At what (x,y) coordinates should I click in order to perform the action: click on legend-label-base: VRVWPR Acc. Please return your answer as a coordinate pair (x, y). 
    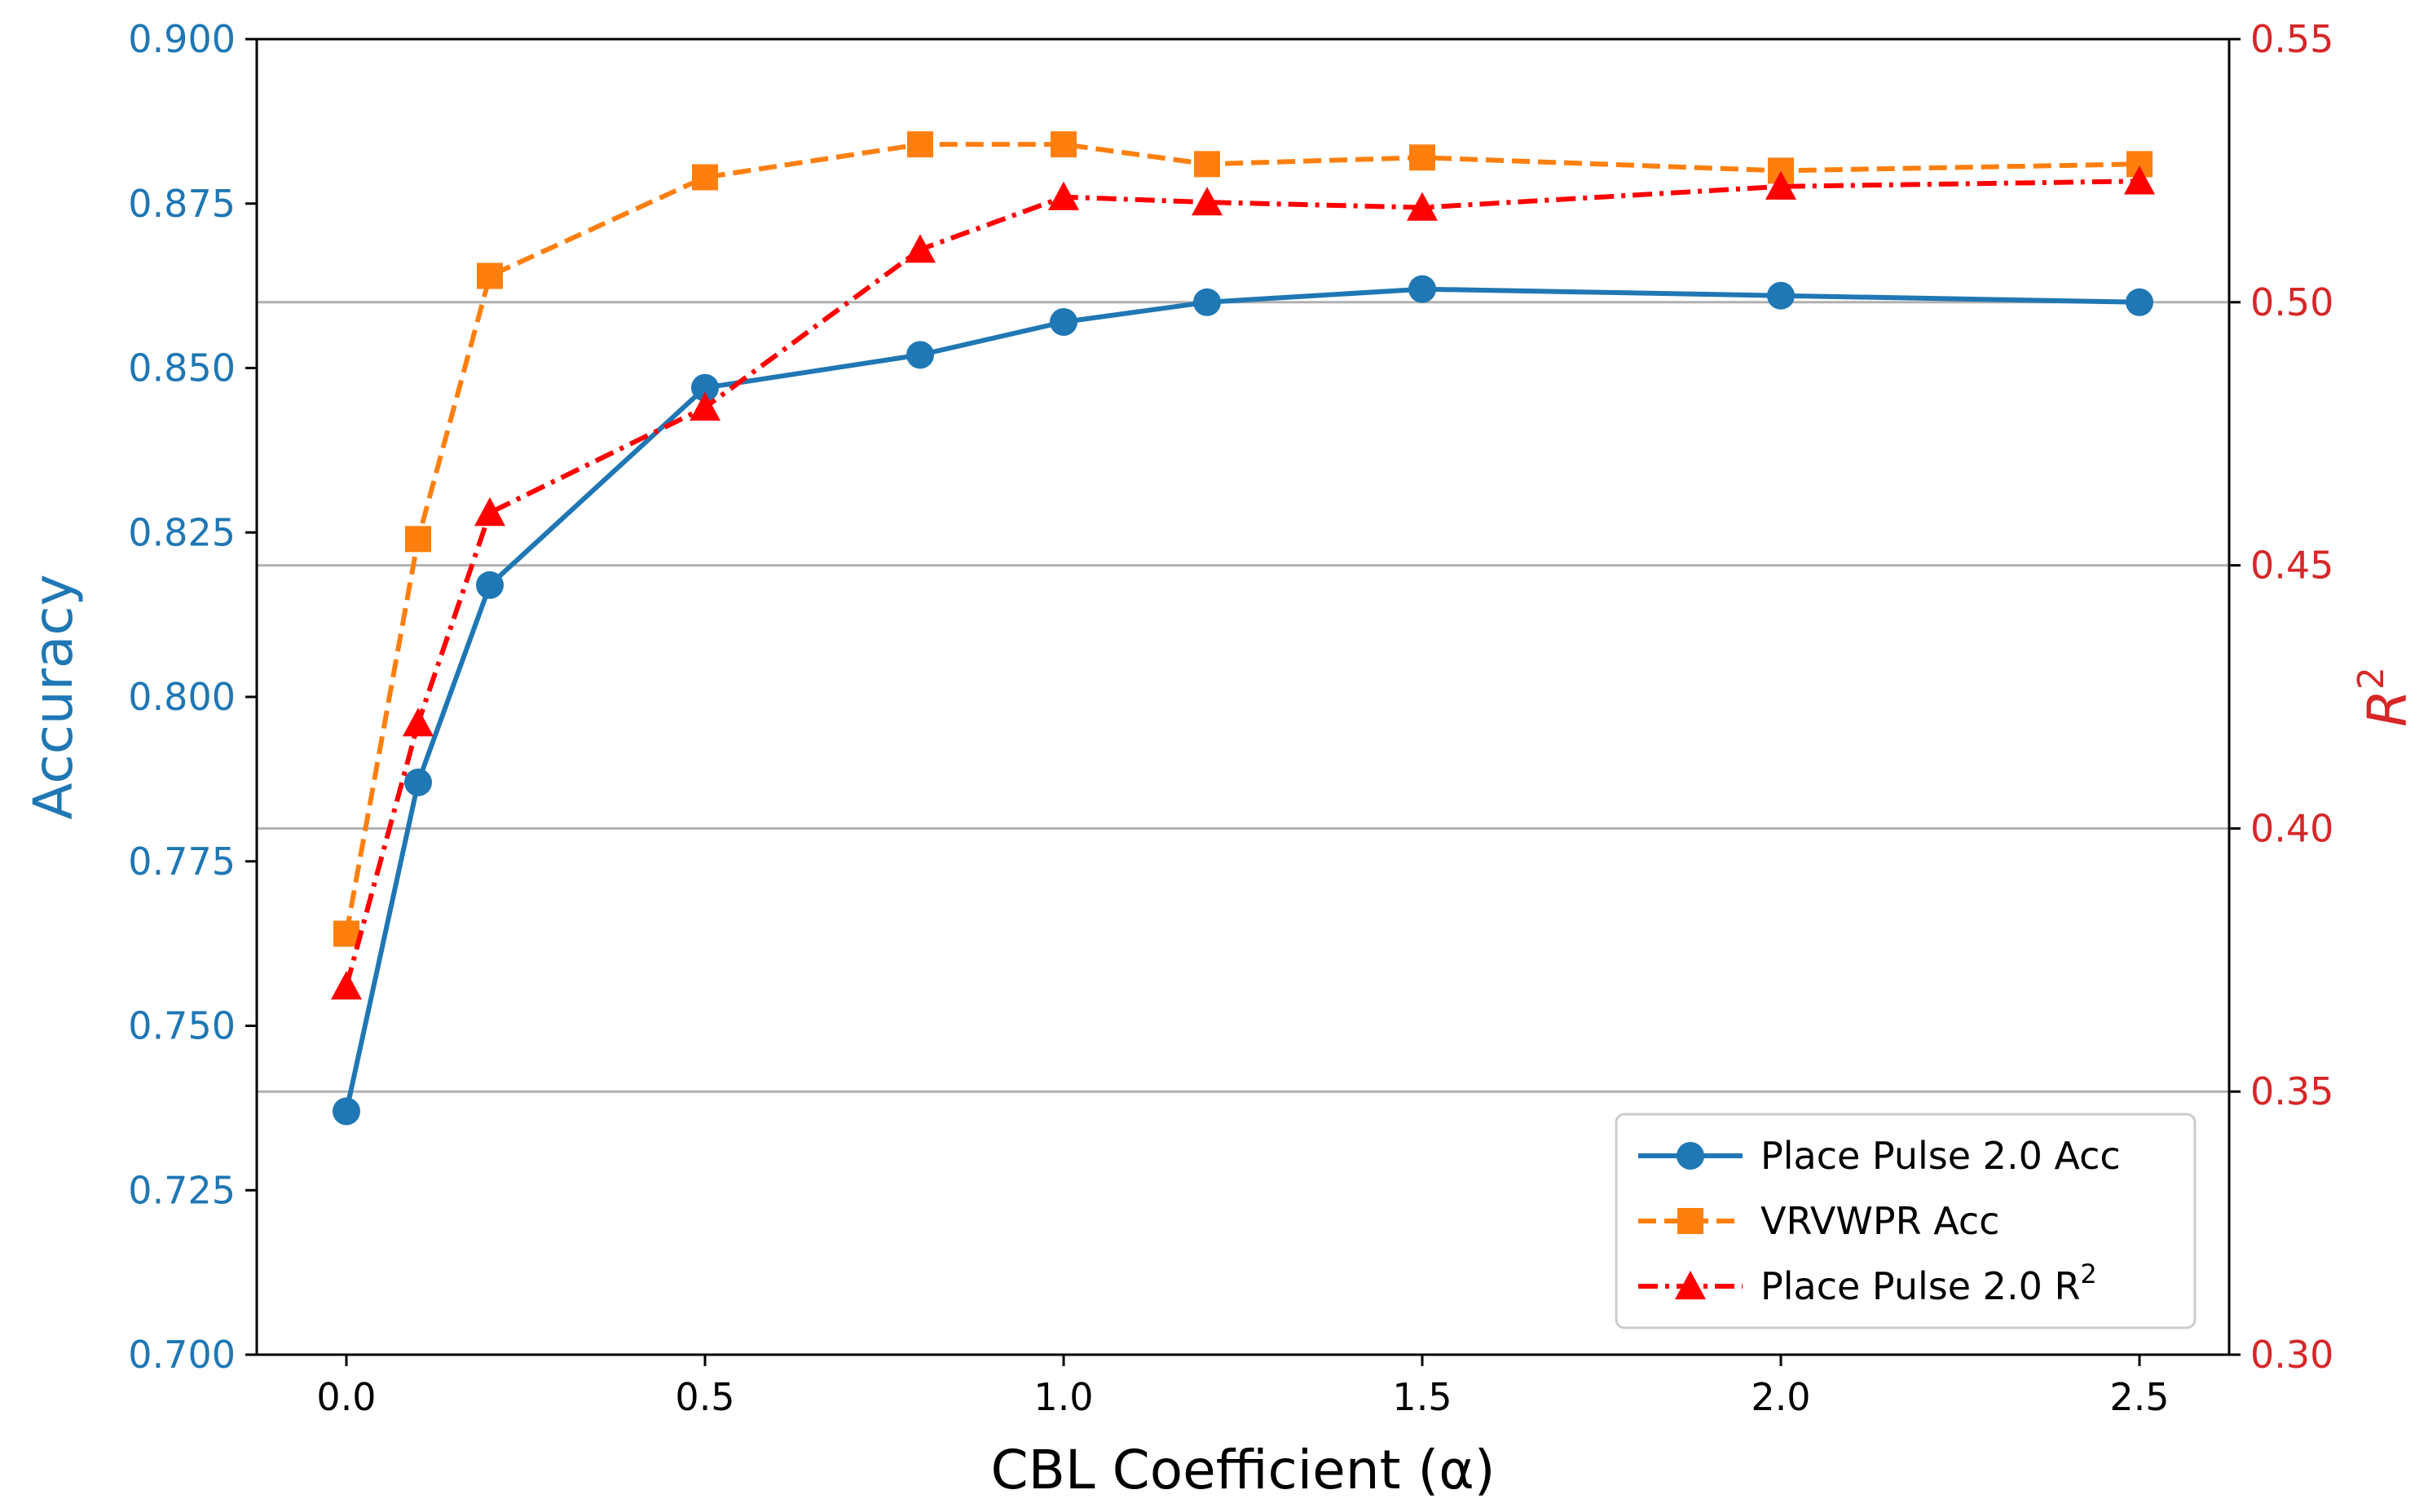
    Looking at the image, I should click on (1879, 1221).